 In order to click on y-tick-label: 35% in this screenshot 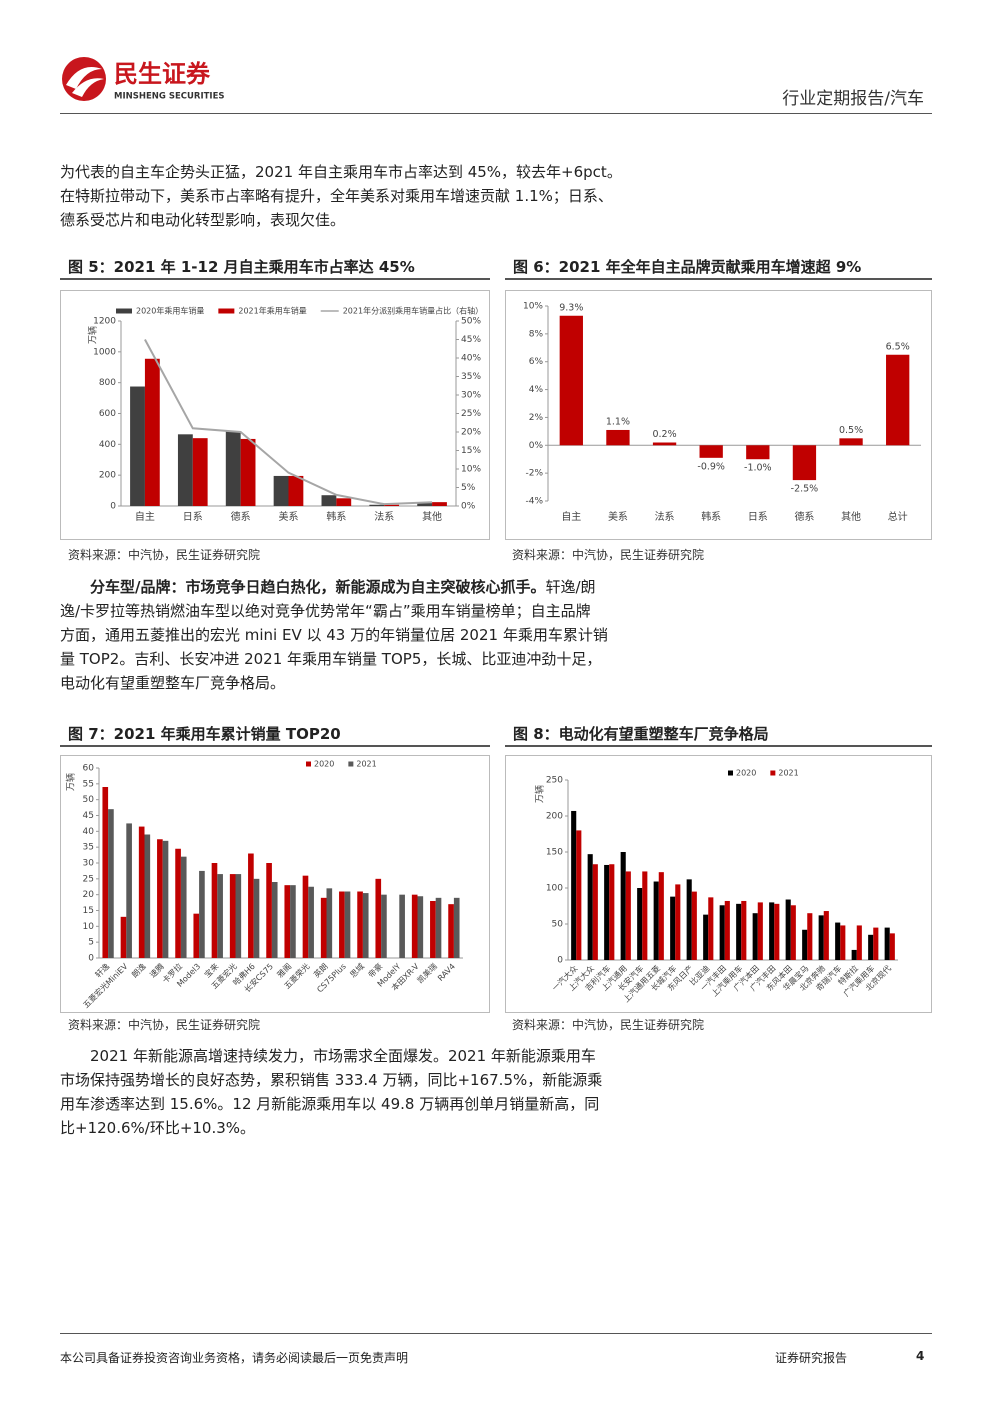, I will do `click(471, 377)`.